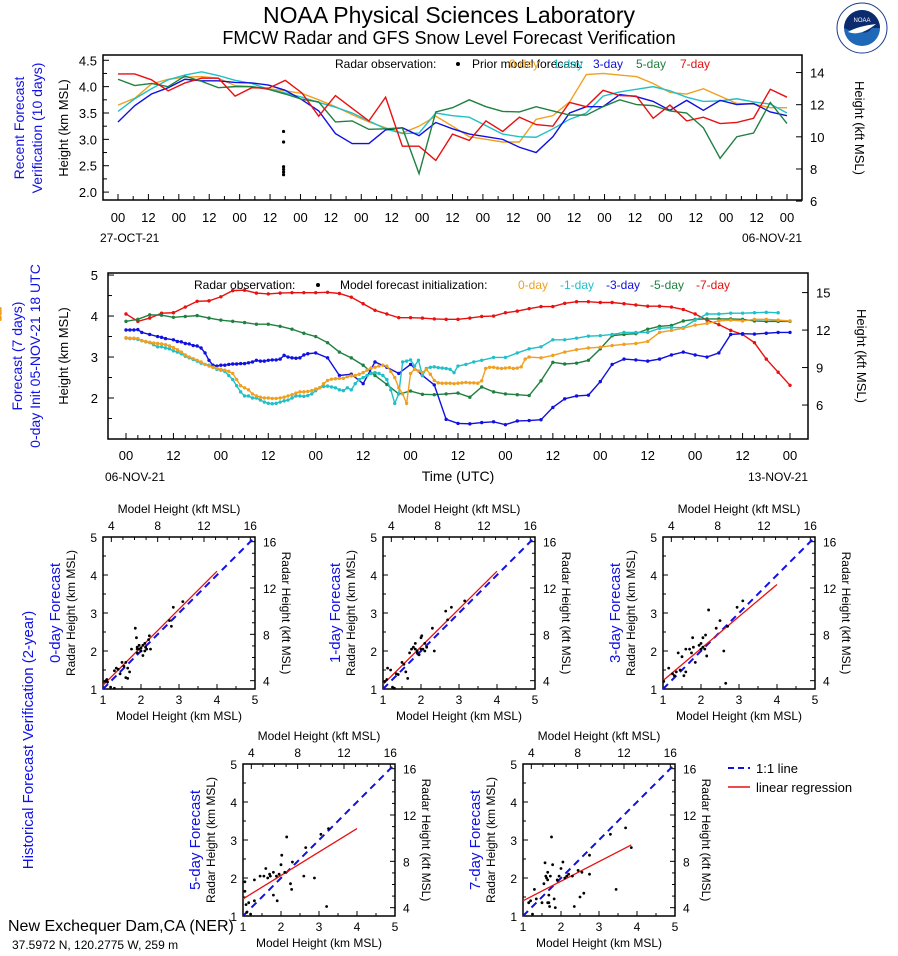 The width and height of the screenshot is (898, 956). What do you see at coordinates (458, 64) in the screenshot?
I see `legend-obs-marker` at bounding box center [458, 64].